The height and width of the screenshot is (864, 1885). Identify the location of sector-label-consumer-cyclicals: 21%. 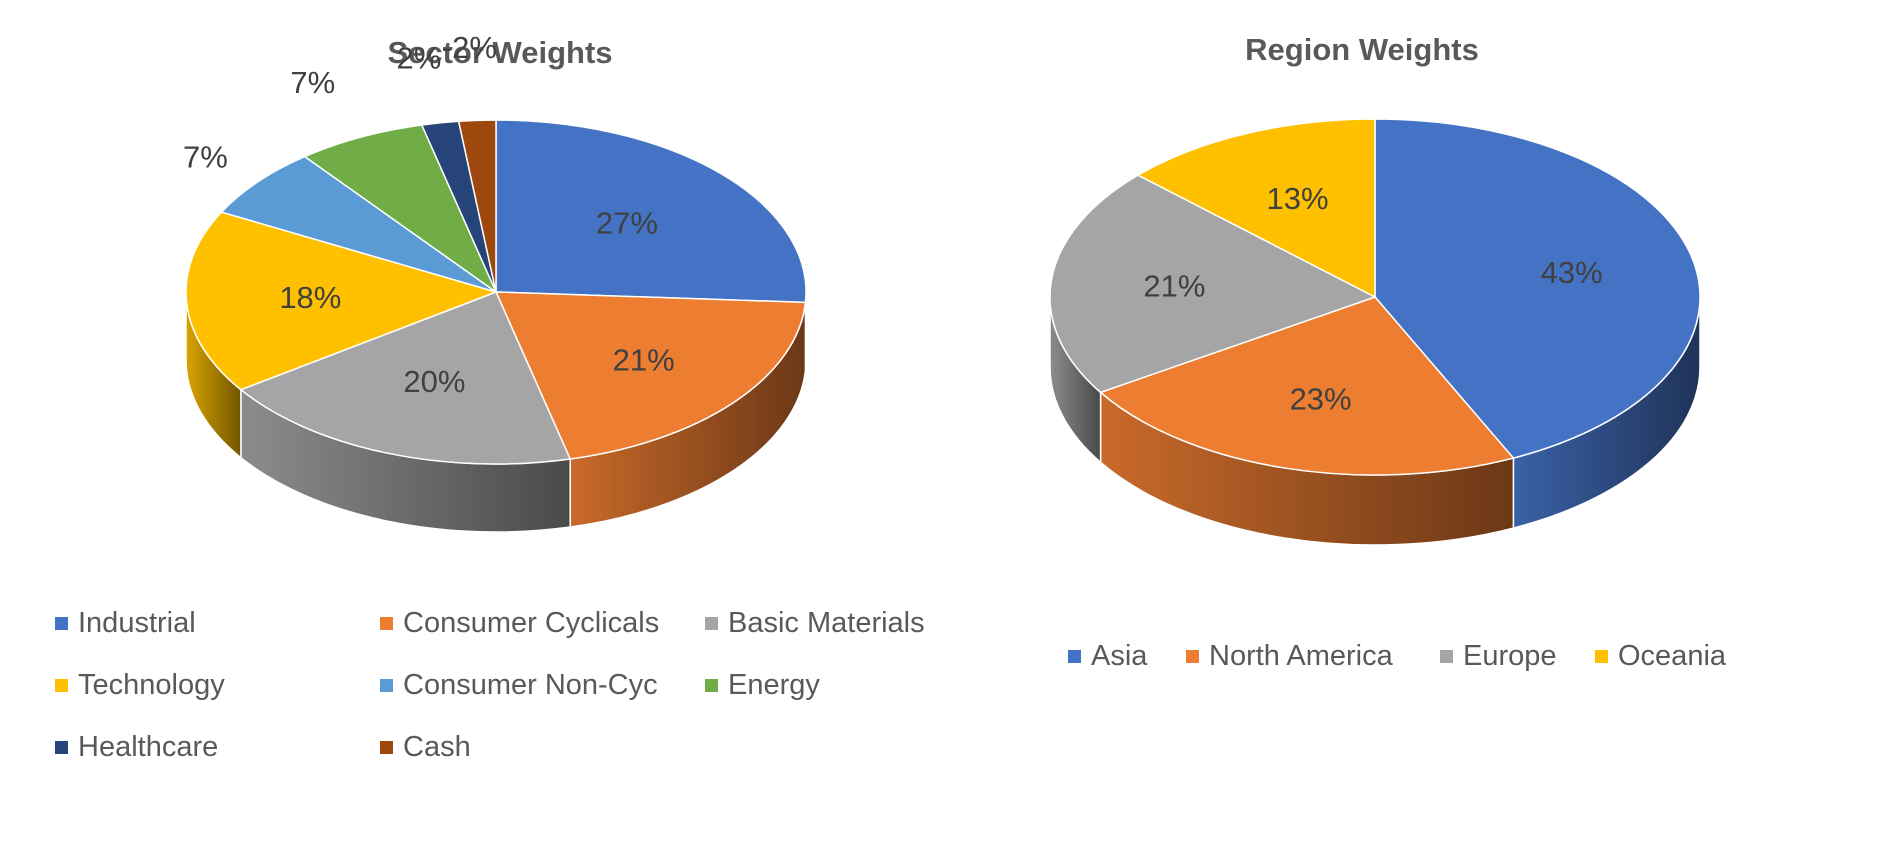
(644, 359).